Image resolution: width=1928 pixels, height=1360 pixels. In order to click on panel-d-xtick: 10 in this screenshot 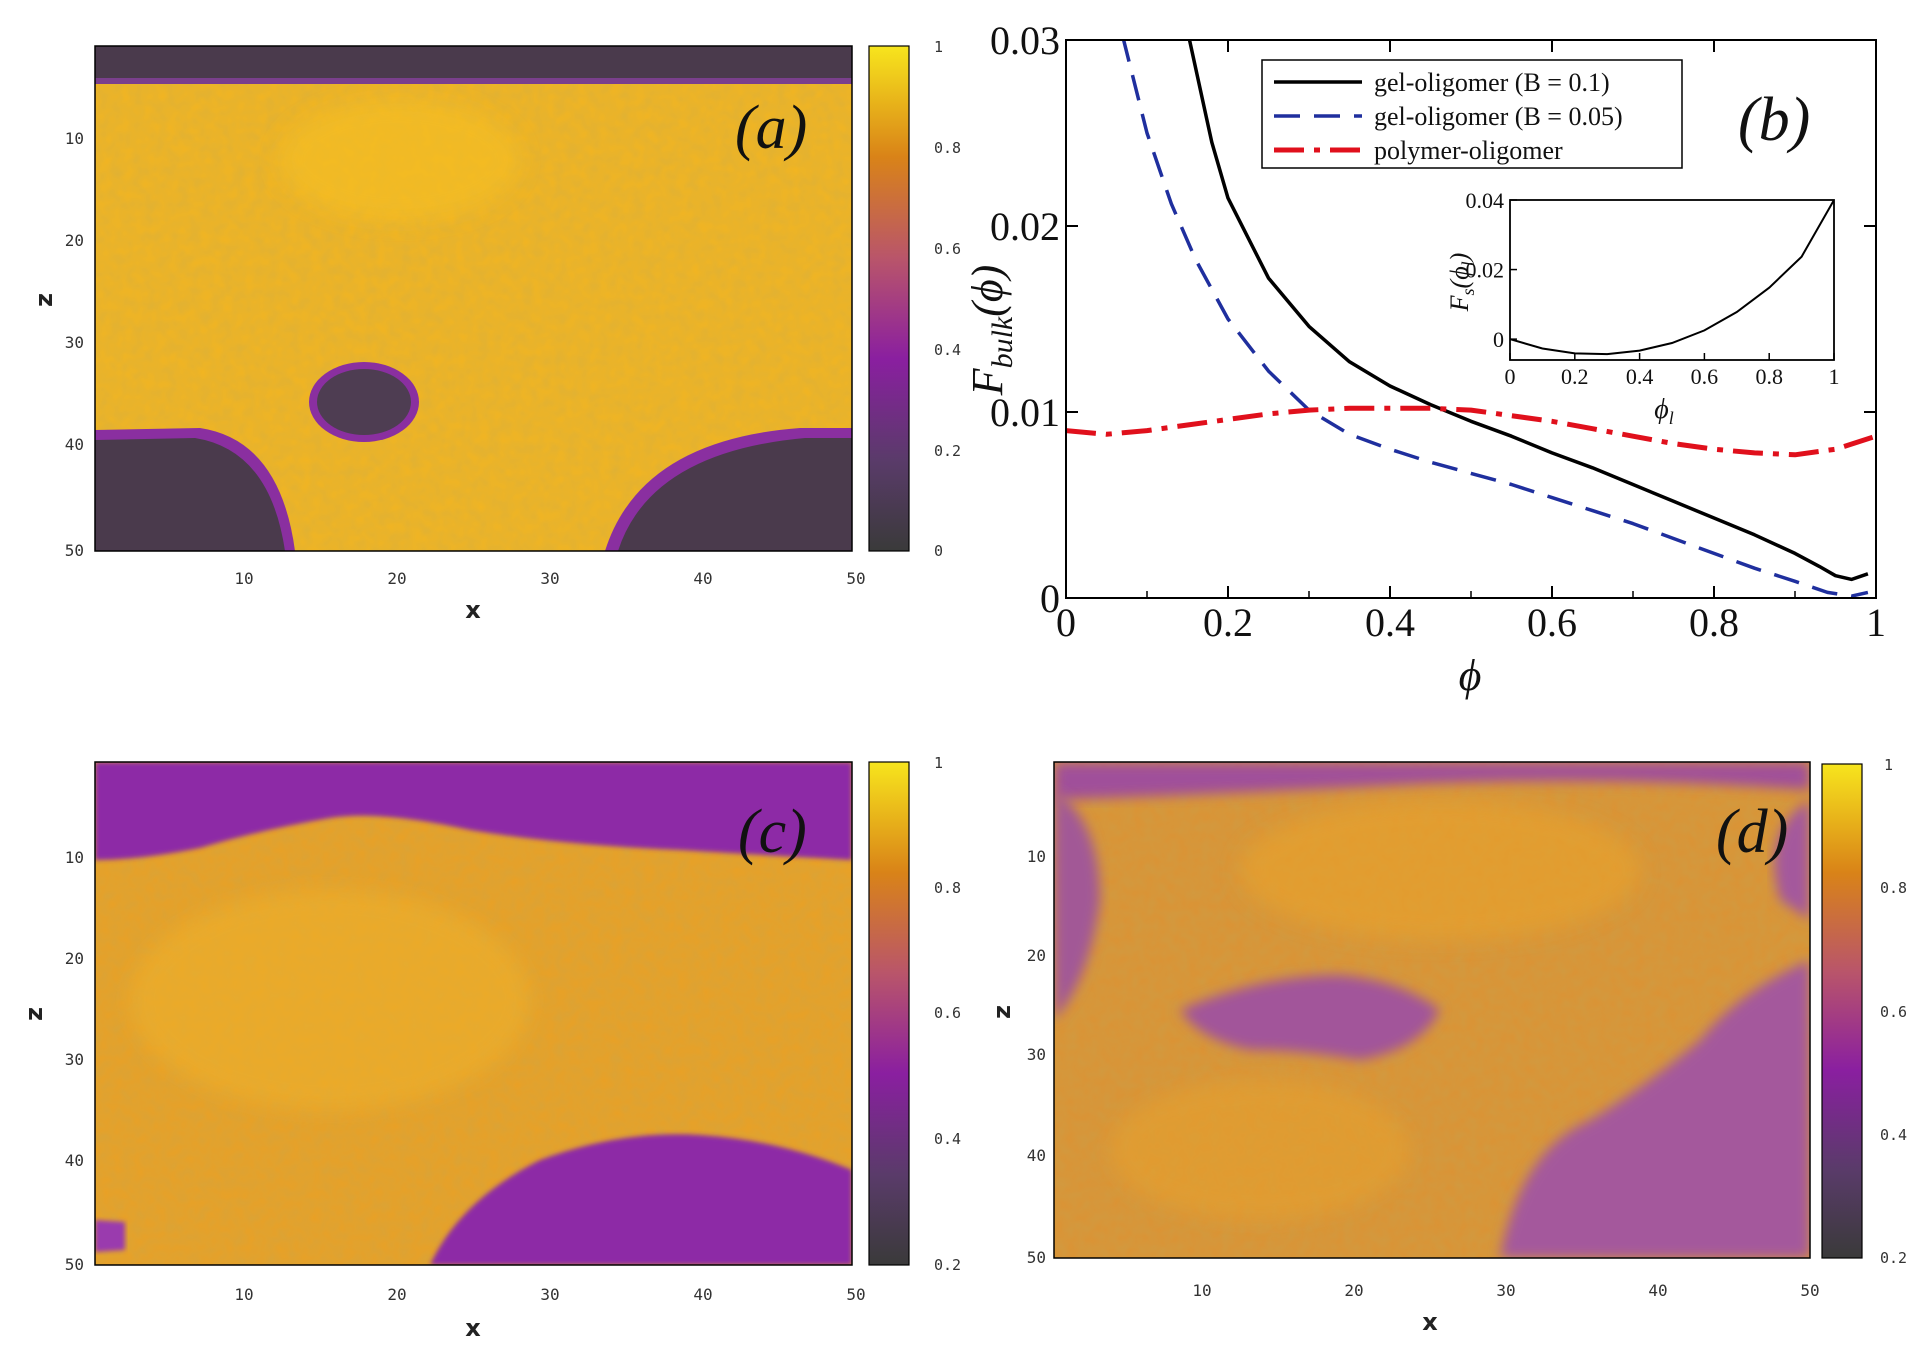, I will do `click(1201, 1290)`.